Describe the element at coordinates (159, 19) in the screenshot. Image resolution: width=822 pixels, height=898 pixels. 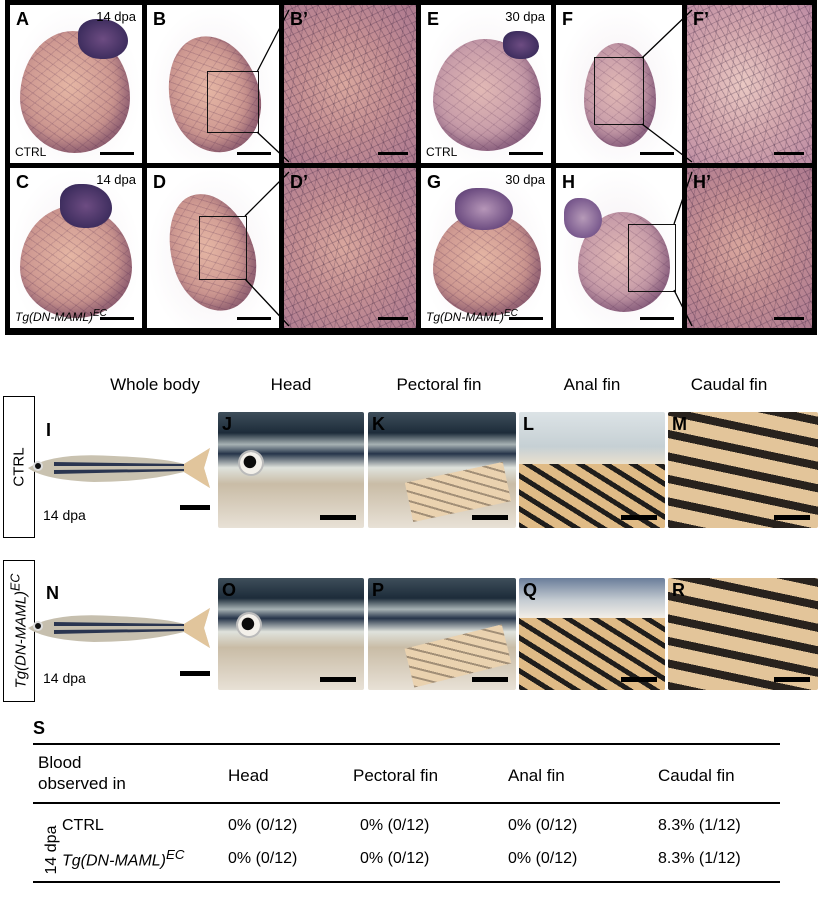
I see `panel-letter: B` at that location.